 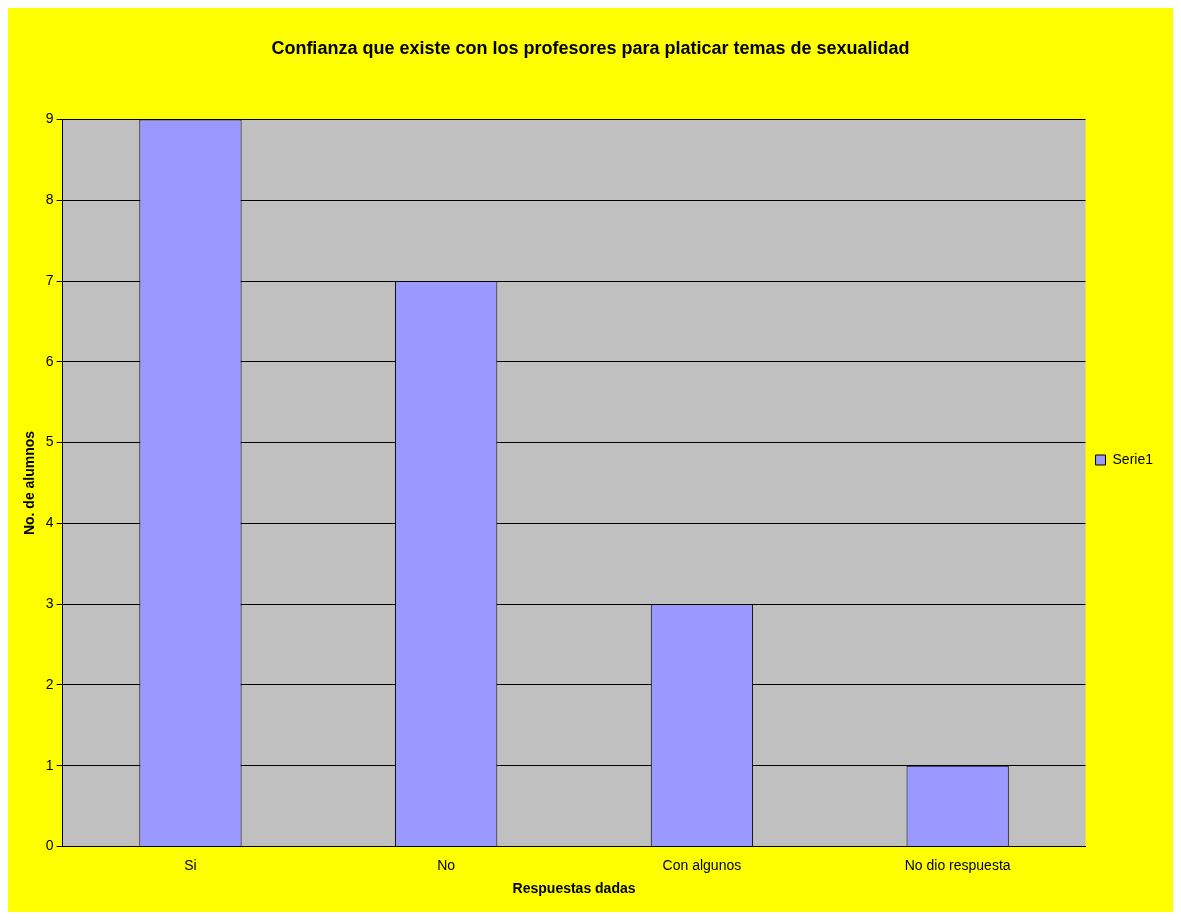 What do you see at coordinates (49, 683) in the screenshot?
I see `y-tick-label: 2` at bounding box center [49, 683].